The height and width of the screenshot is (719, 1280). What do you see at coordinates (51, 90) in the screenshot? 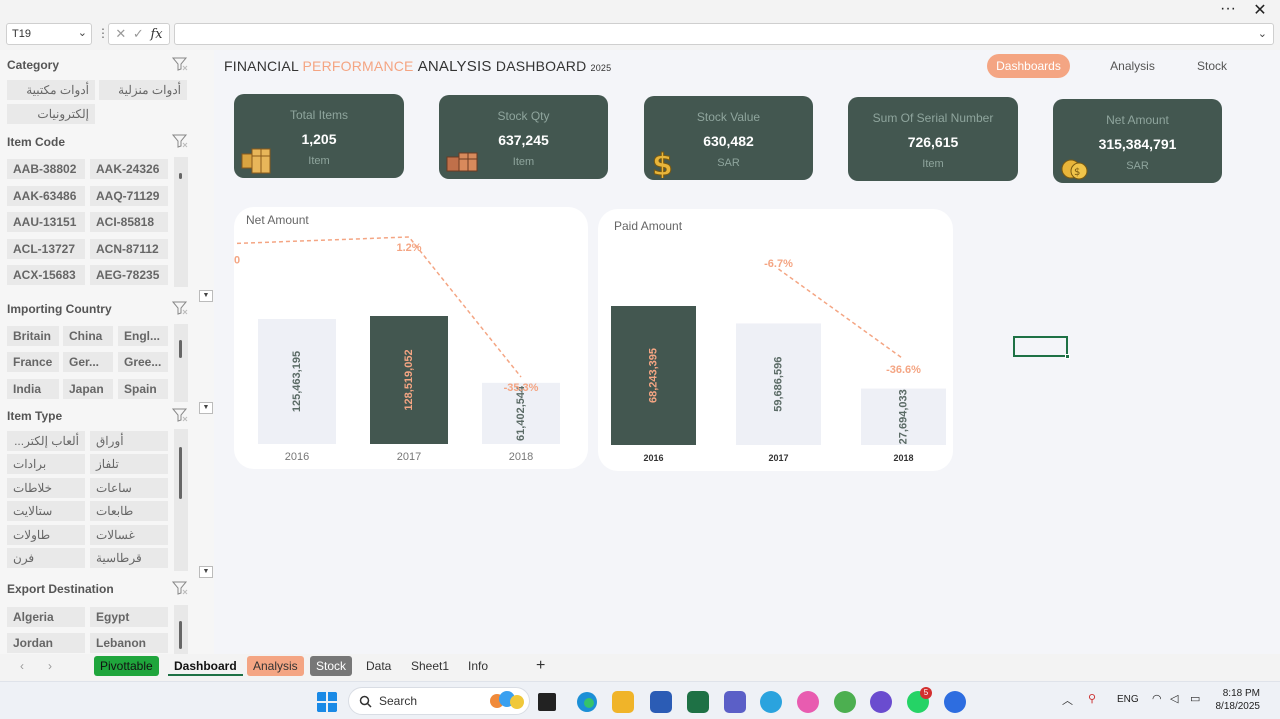
I see `slicer-item: أدوات مكتبية` at bounding box center [51, 90].